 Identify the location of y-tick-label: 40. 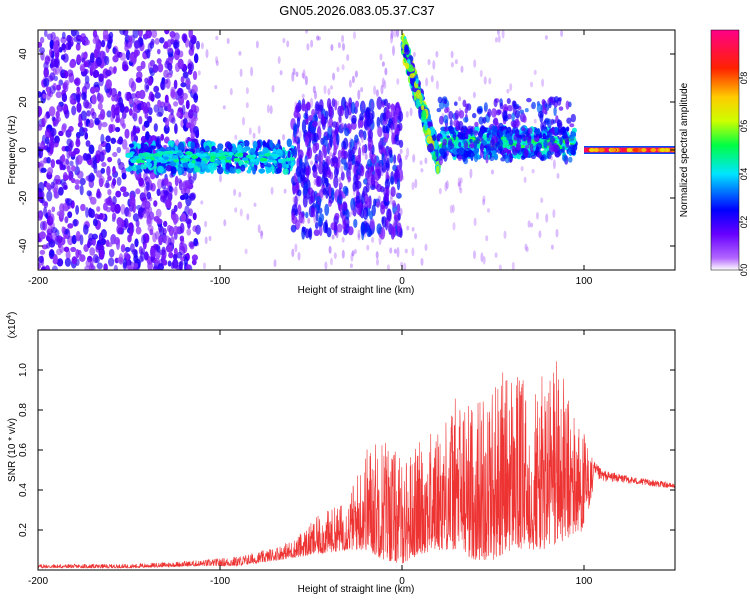
(23, 54).